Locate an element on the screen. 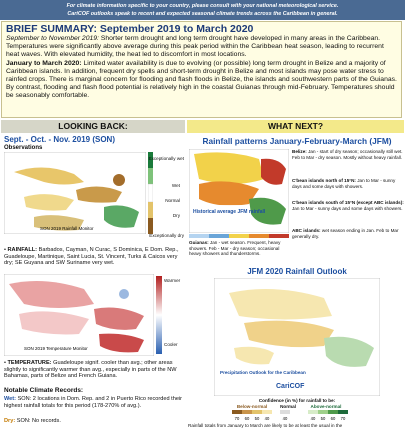 This screenshot has height=430, width=405. rainfall-map: SON 2019 Rainfall Monitor is located at coordinates (75, 193).